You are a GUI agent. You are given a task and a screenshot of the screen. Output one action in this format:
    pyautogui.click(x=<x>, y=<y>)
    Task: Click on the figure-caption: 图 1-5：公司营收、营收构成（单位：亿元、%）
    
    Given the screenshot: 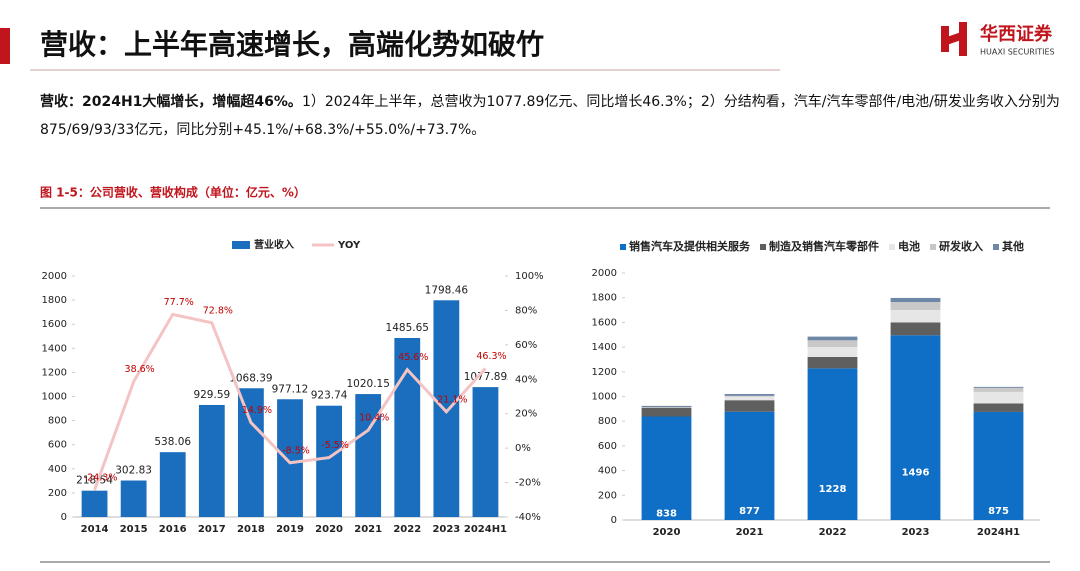 What is the action you would take?
    pyautogui.click(x=173, y=192)
    